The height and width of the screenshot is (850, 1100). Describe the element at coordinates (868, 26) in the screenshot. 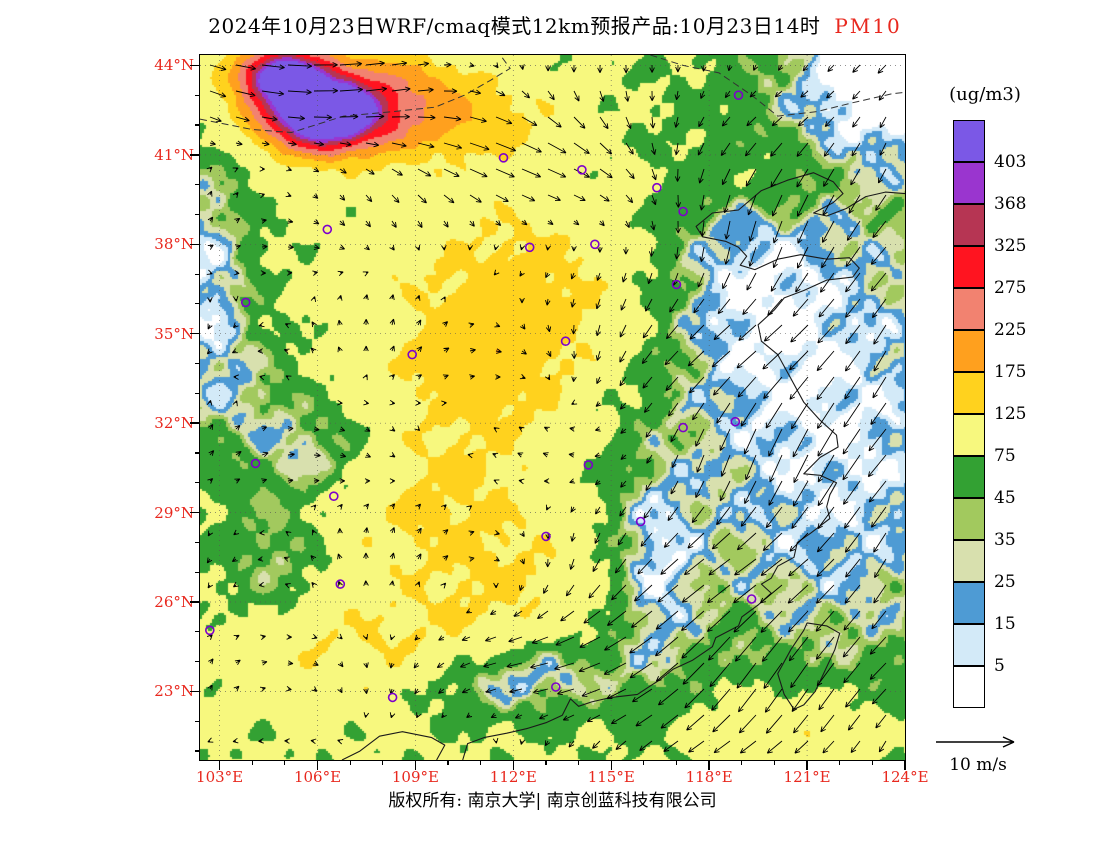

I see `chart-title-pollutant: PM10` at that location.